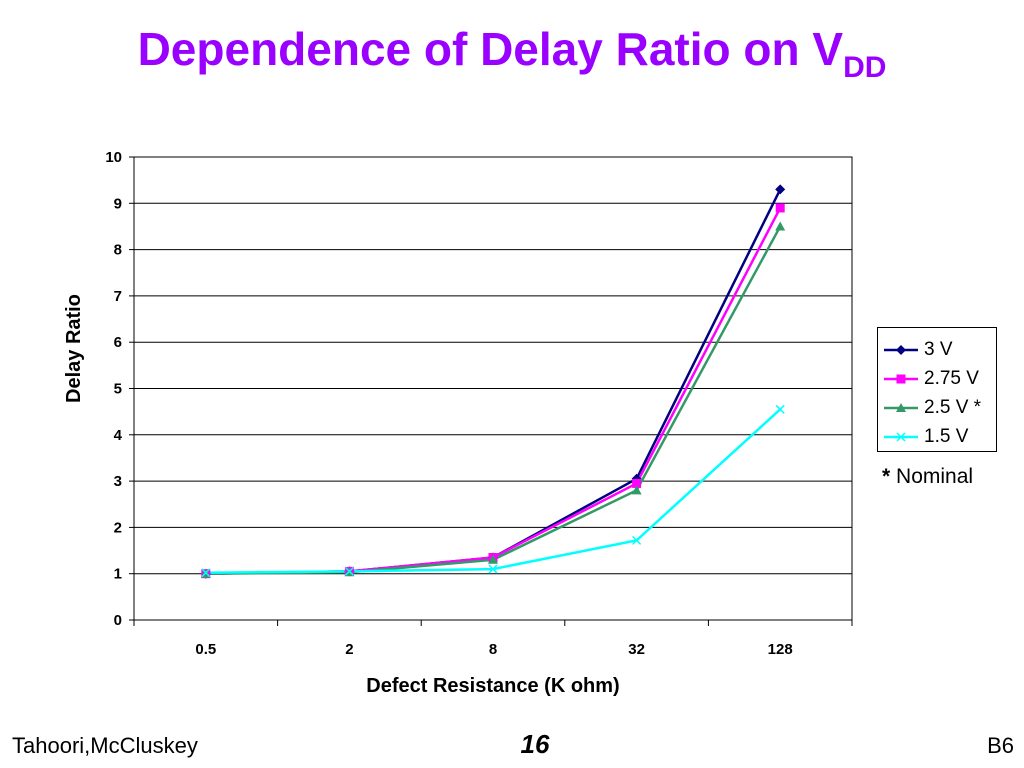 Image resolution: width=1024 pixels, height=768 pixels. I want to click on slide-title: Dependence of Delay Ratio on VDD, so click(512, 53).